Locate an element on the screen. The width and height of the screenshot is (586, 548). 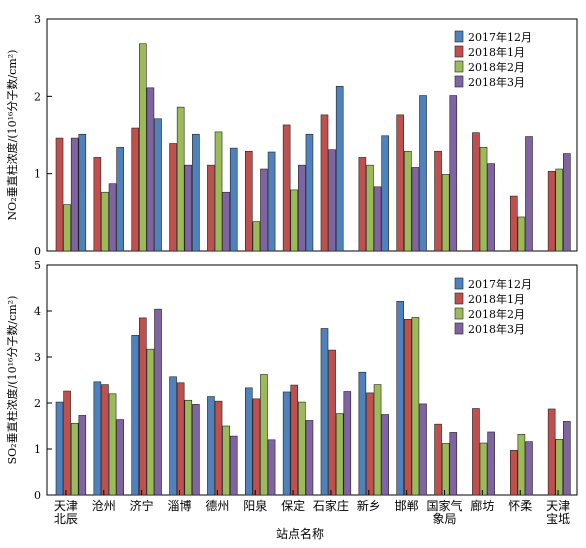
legend-label: 2018年1月 is located at coordinates (496, 52).